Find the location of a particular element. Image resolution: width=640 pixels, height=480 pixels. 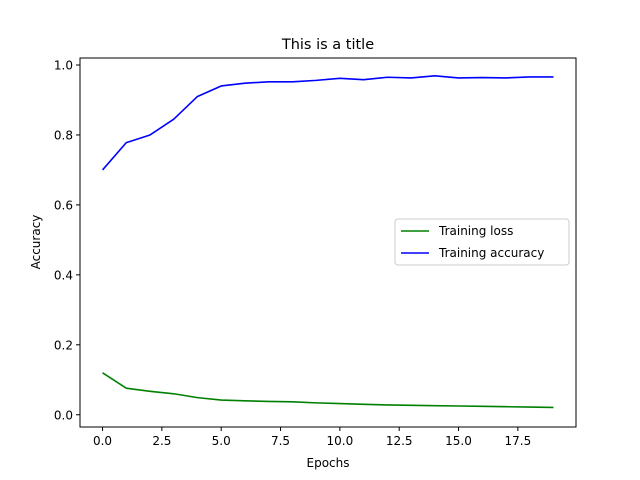

legend: Training loss Training accuracy is located at coordinates (482, 242).